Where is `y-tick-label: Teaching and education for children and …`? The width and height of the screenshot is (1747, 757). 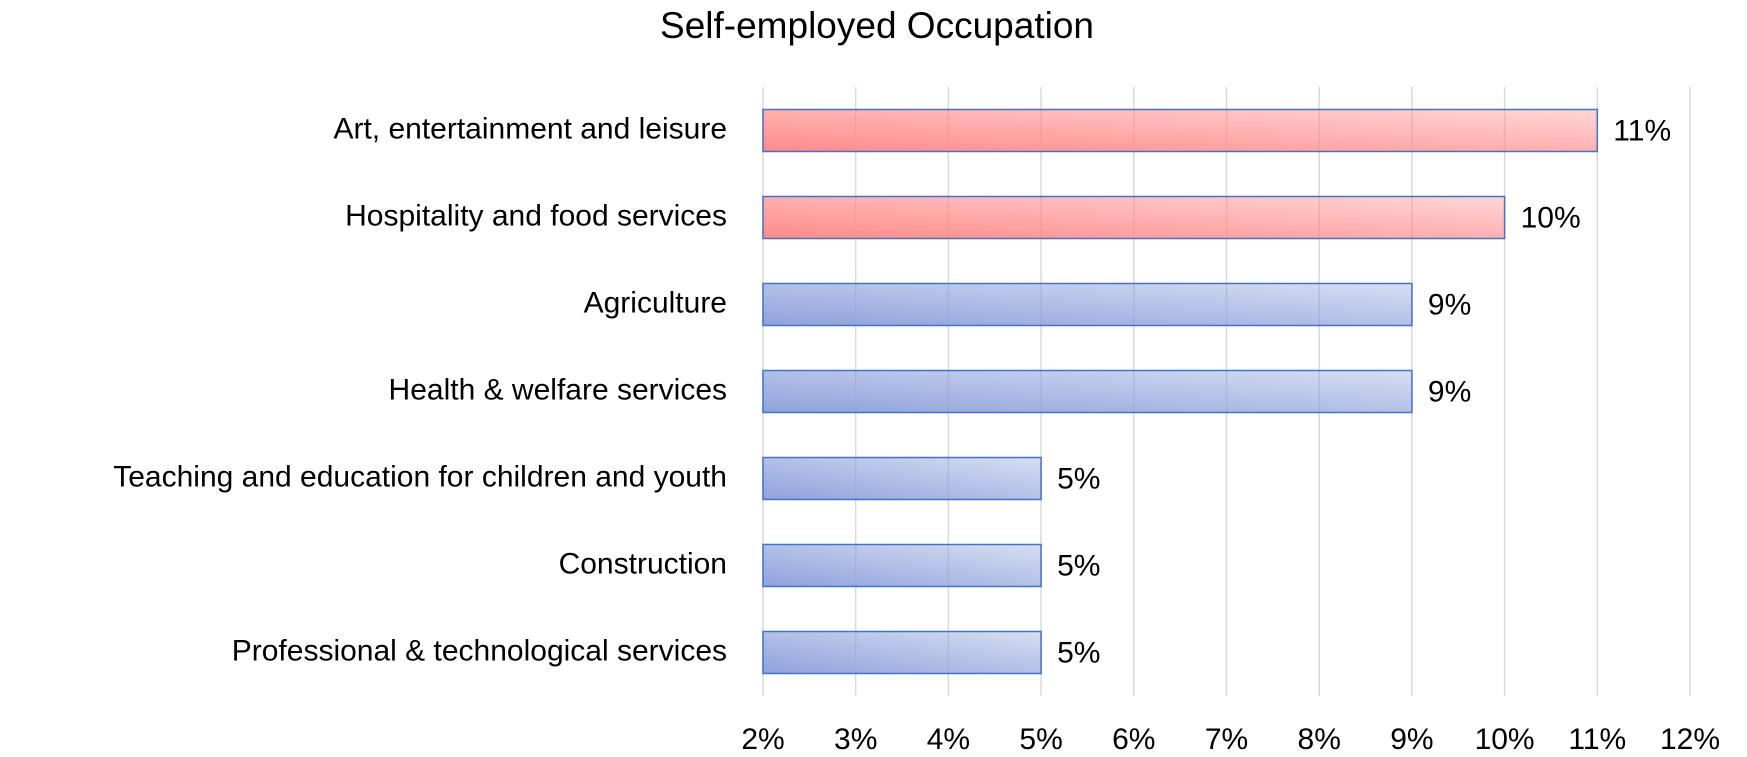
y-tick-label: Teaching and education for children and … is located at coordinates (420, 476).